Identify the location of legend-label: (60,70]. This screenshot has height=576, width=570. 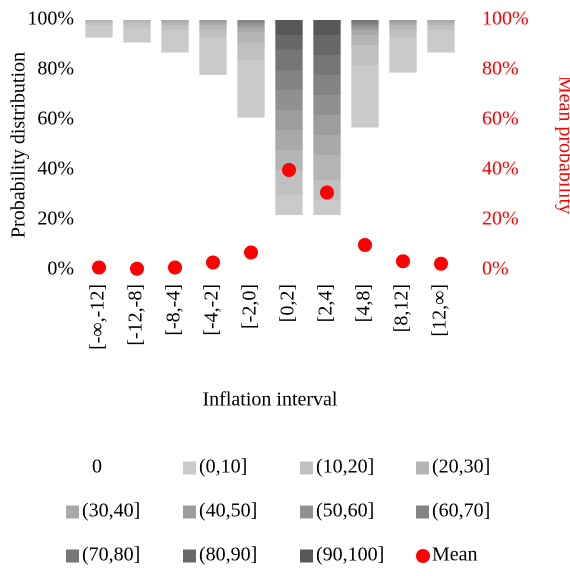
(461, 511).